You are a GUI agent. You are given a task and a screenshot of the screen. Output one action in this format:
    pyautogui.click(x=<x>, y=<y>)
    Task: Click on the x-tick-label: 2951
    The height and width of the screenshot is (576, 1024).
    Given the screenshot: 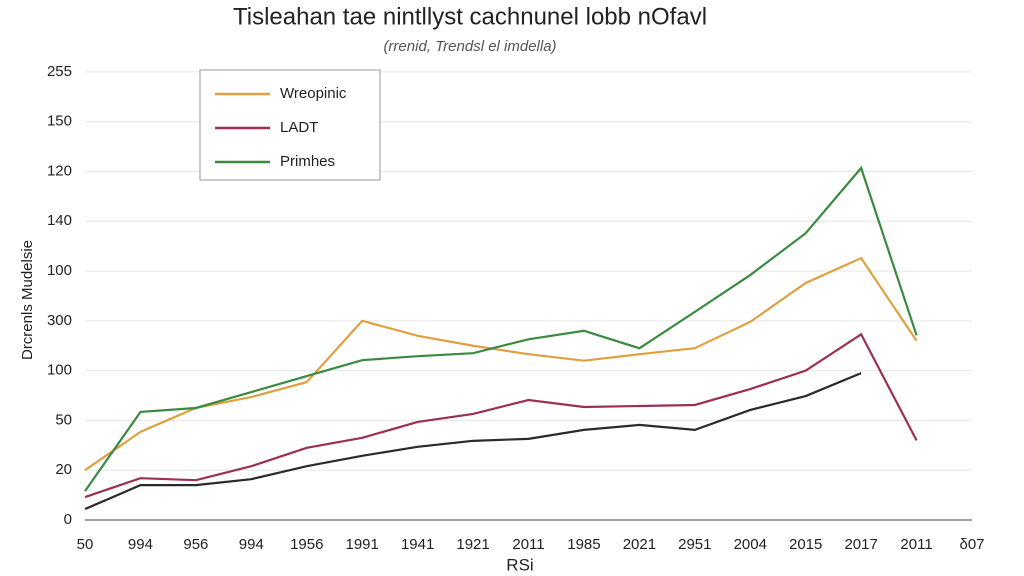 What is the action you would take?
    pyautogui.click(x=694, y=544)
    